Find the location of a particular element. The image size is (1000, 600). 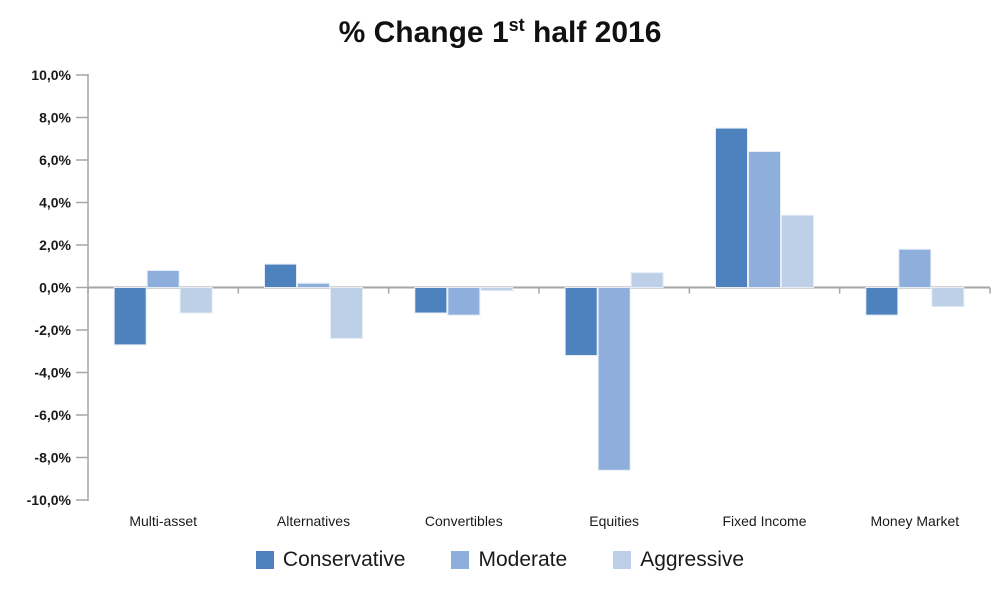

bar-moderate-alternatives is located at coordinates (313, 285).